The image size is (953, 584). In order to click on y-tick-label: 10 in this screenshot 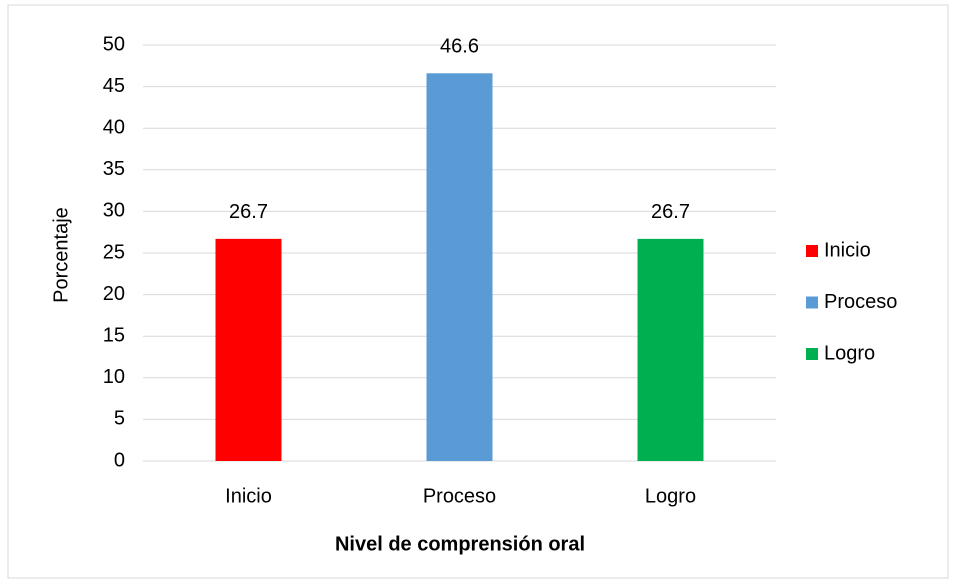, I will do `click(114, 377)`.